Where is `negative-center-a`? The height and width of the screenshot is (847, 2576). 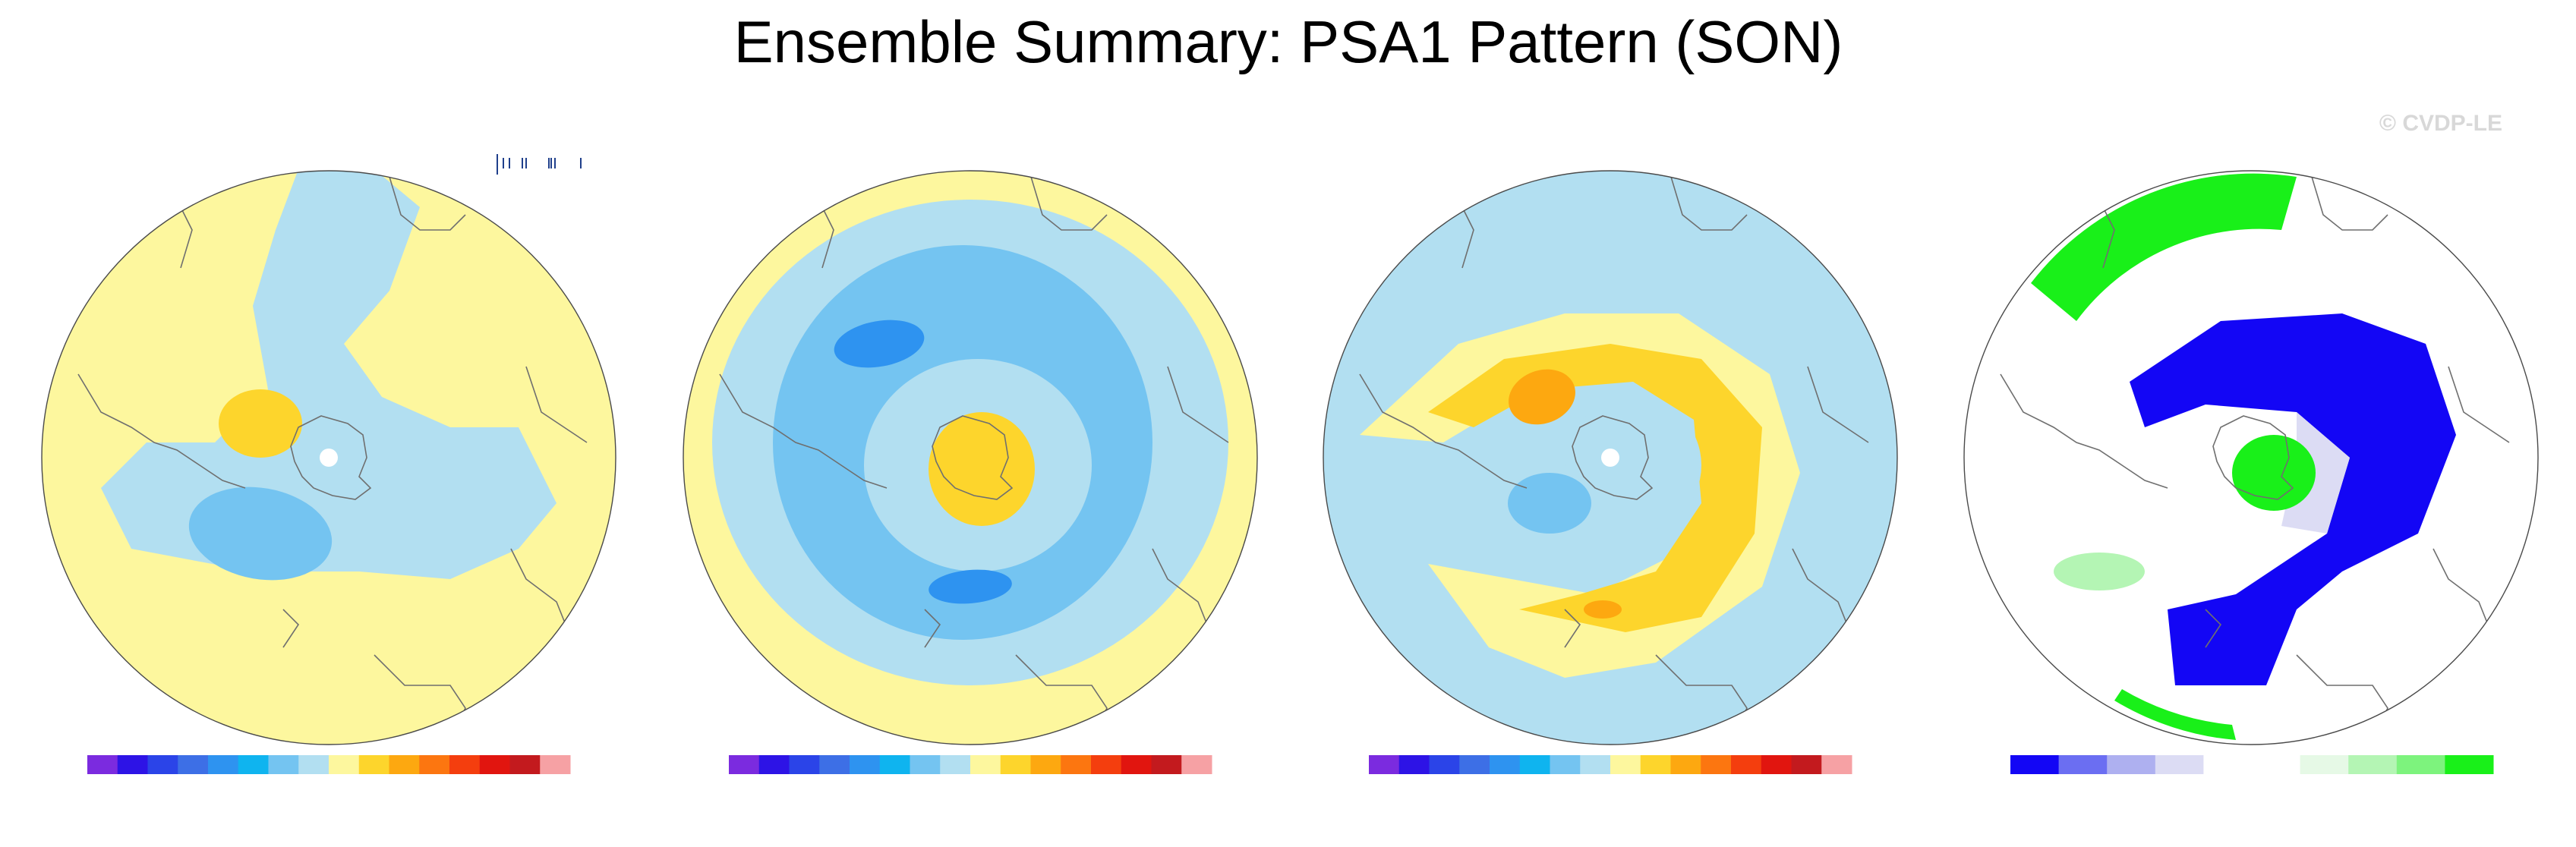
negative-center-a is located at coordinates (879, 344).